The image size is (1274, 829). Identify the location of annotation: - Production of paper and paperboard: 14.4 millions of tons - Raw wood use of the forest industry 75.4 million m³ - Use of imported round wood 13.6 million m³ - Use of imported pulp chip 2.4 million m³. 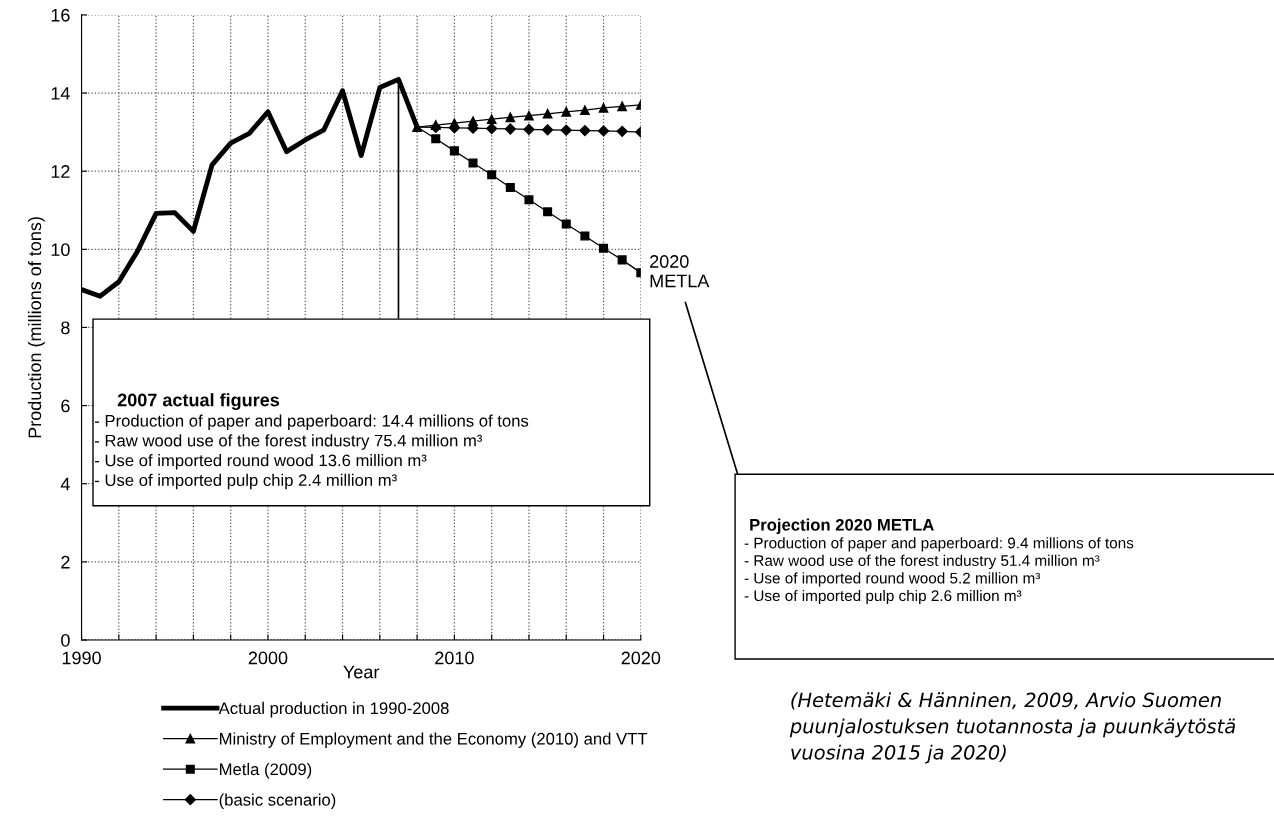
(312, 452).